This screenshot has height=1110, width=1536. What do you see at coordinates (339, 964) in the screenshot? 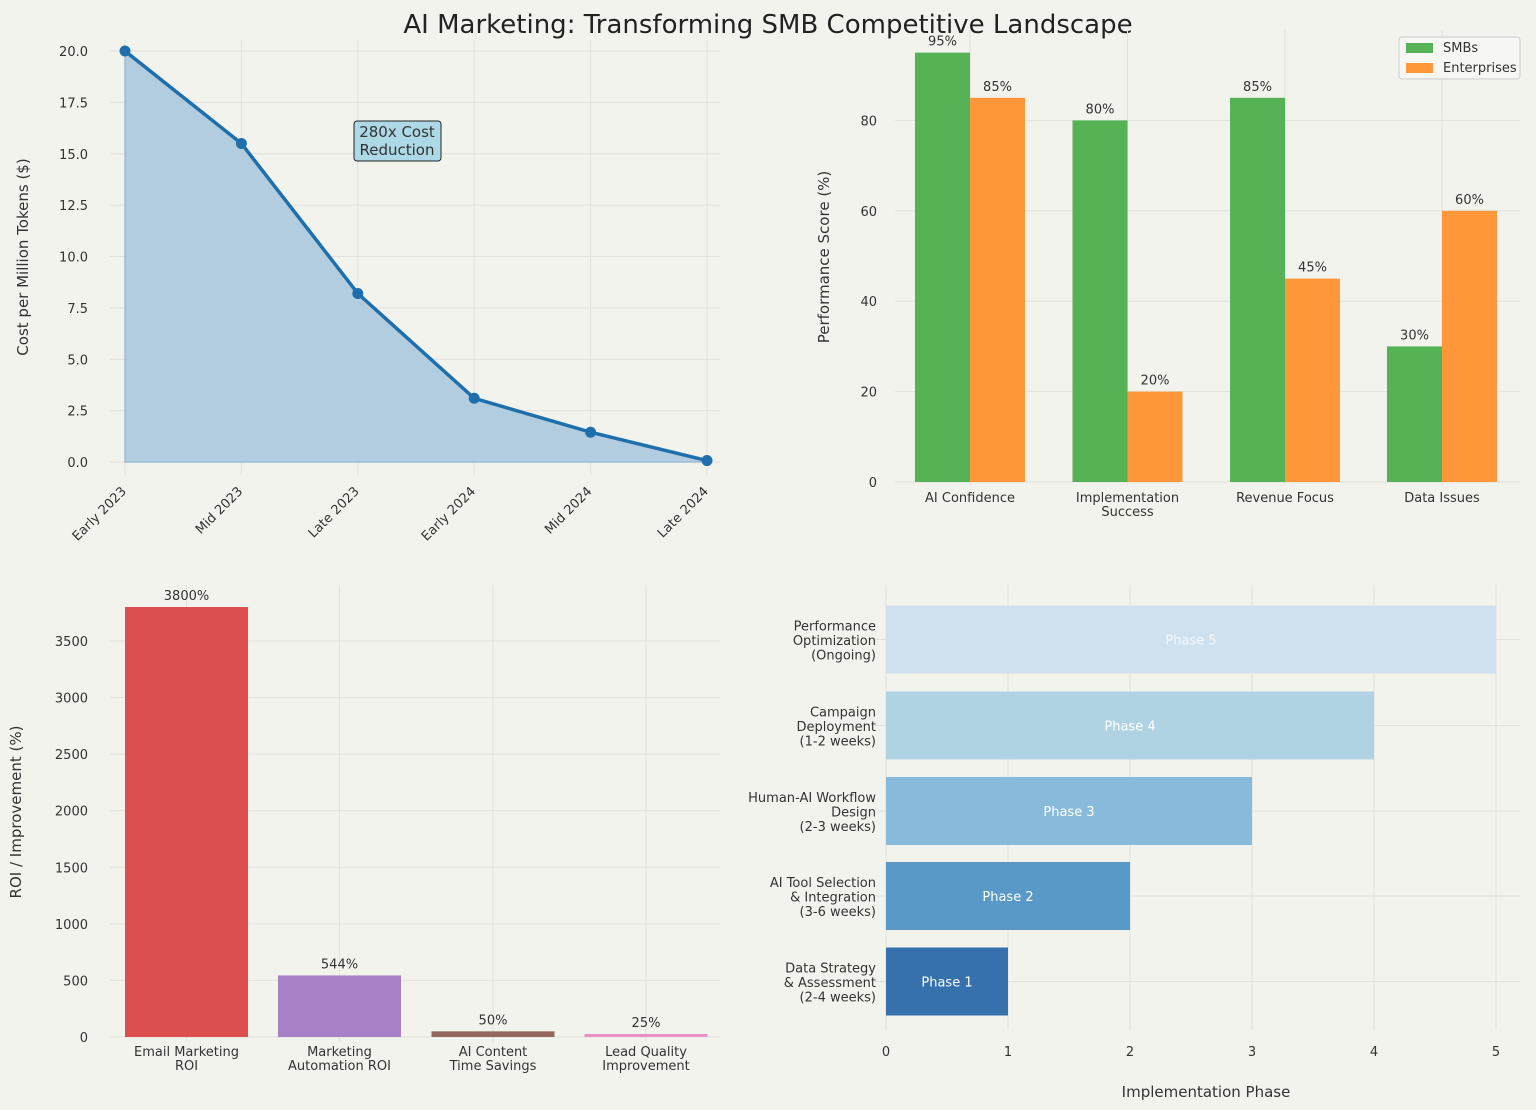
I see `bar-value-label: 544%` at bounding box center [339, 964].